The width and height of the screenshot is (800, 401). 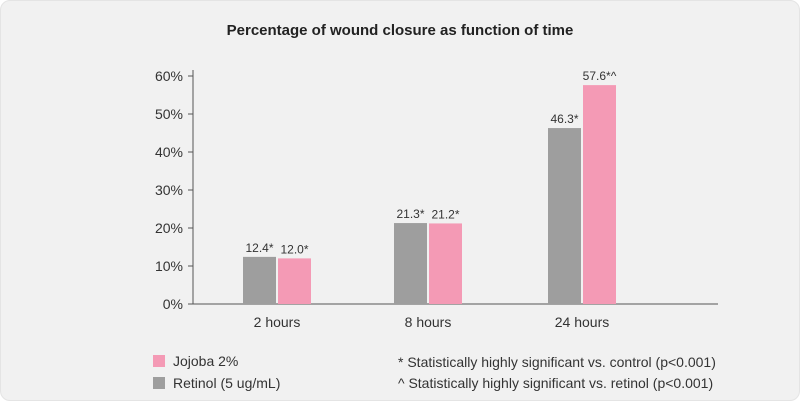 I want to click on x-tick-label: 2 hours, so click(x=277, y=322).